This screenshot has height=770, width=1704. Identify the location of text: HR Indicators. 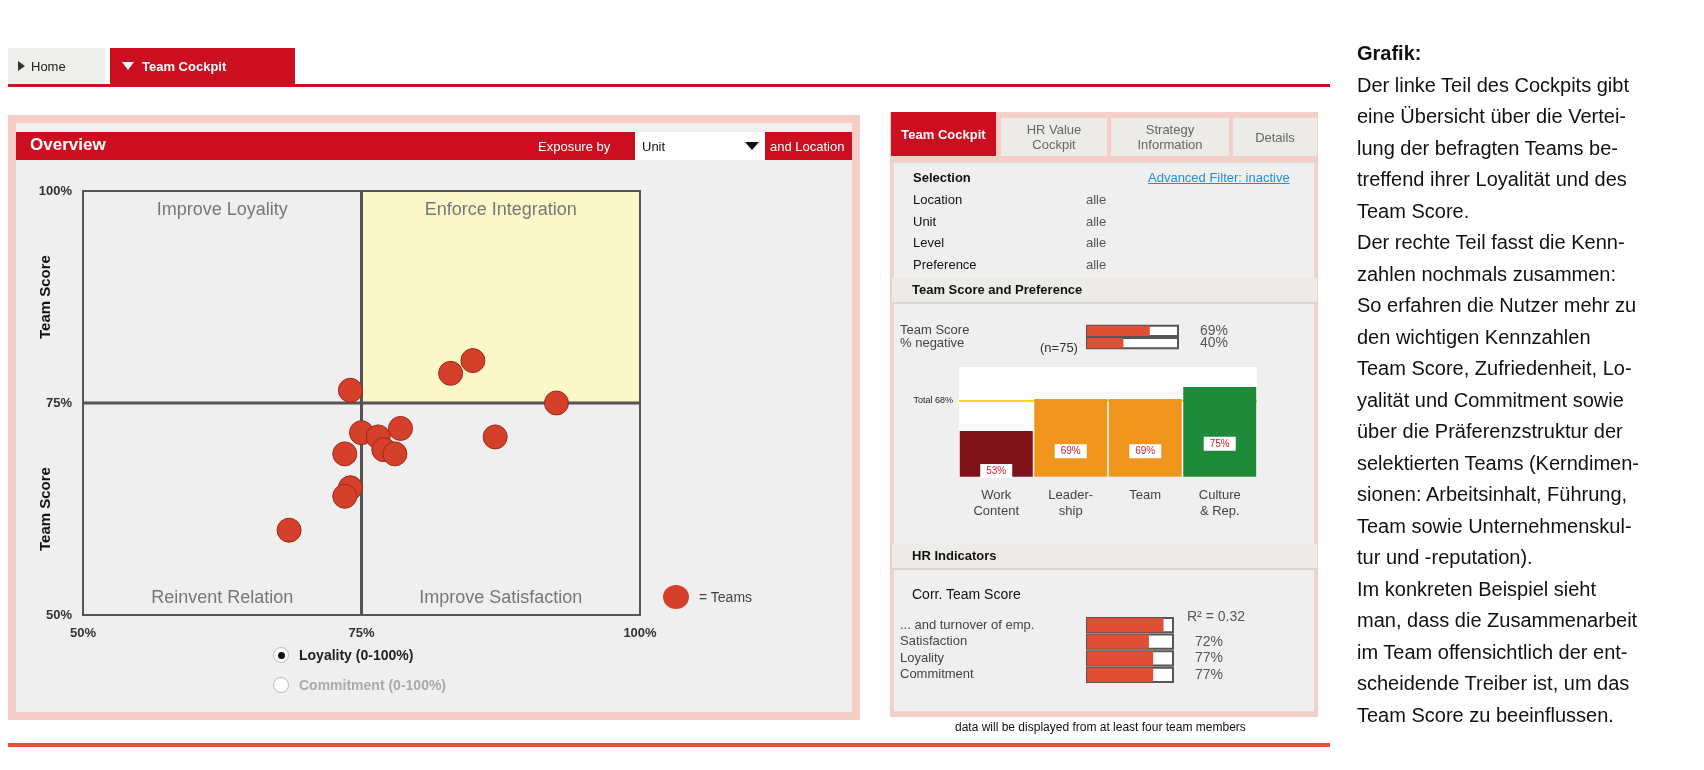
(954, 555).